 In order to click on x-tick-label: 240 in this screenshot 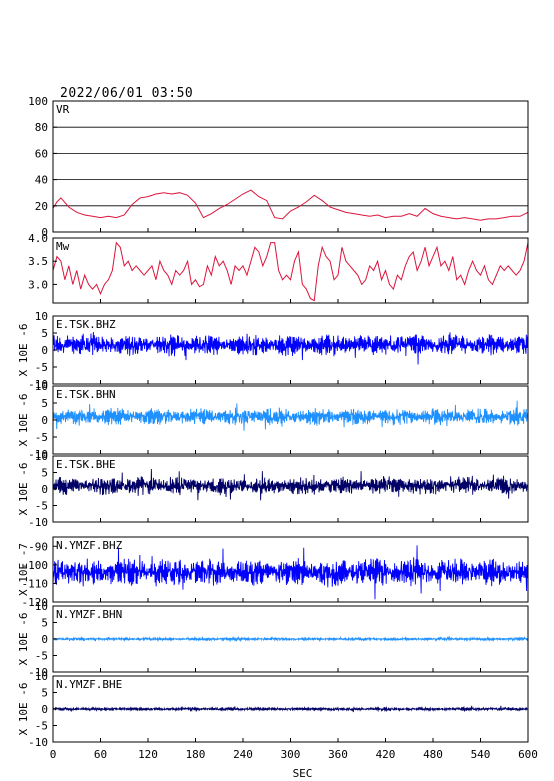, I will do `click(243, 754)`.